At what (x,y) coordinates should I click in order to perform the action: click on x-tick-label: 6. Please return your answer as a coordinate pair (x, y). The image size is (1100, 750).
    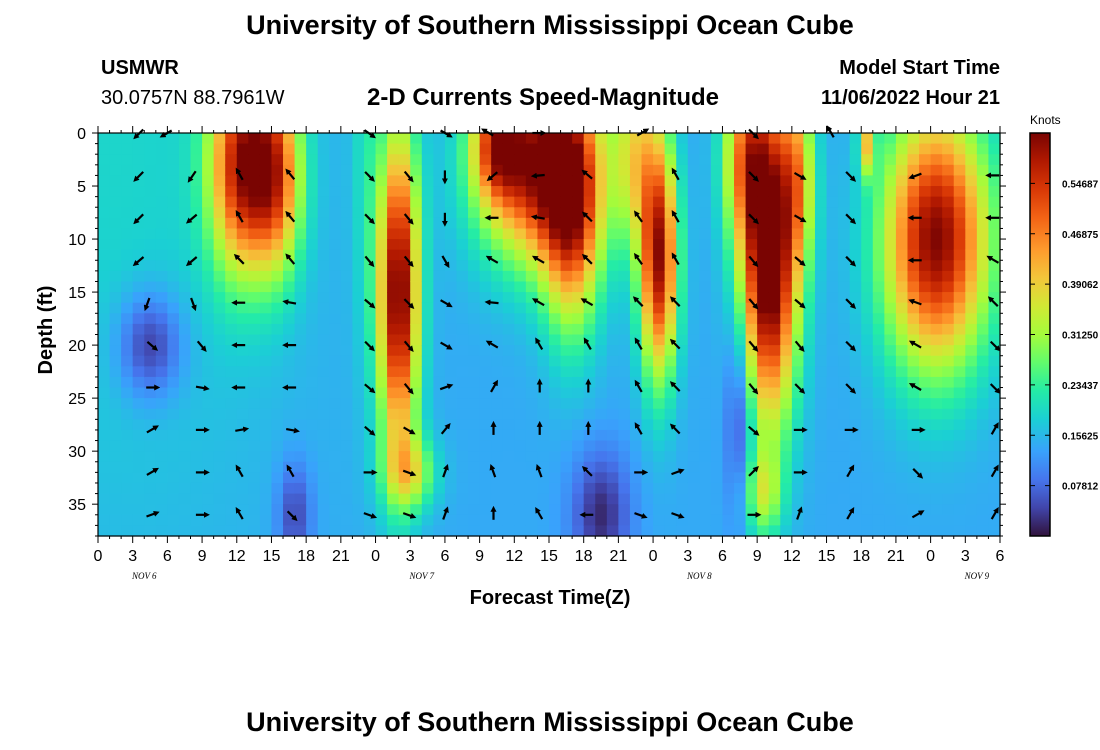
    Looking at the image, I should click on (722, 556).